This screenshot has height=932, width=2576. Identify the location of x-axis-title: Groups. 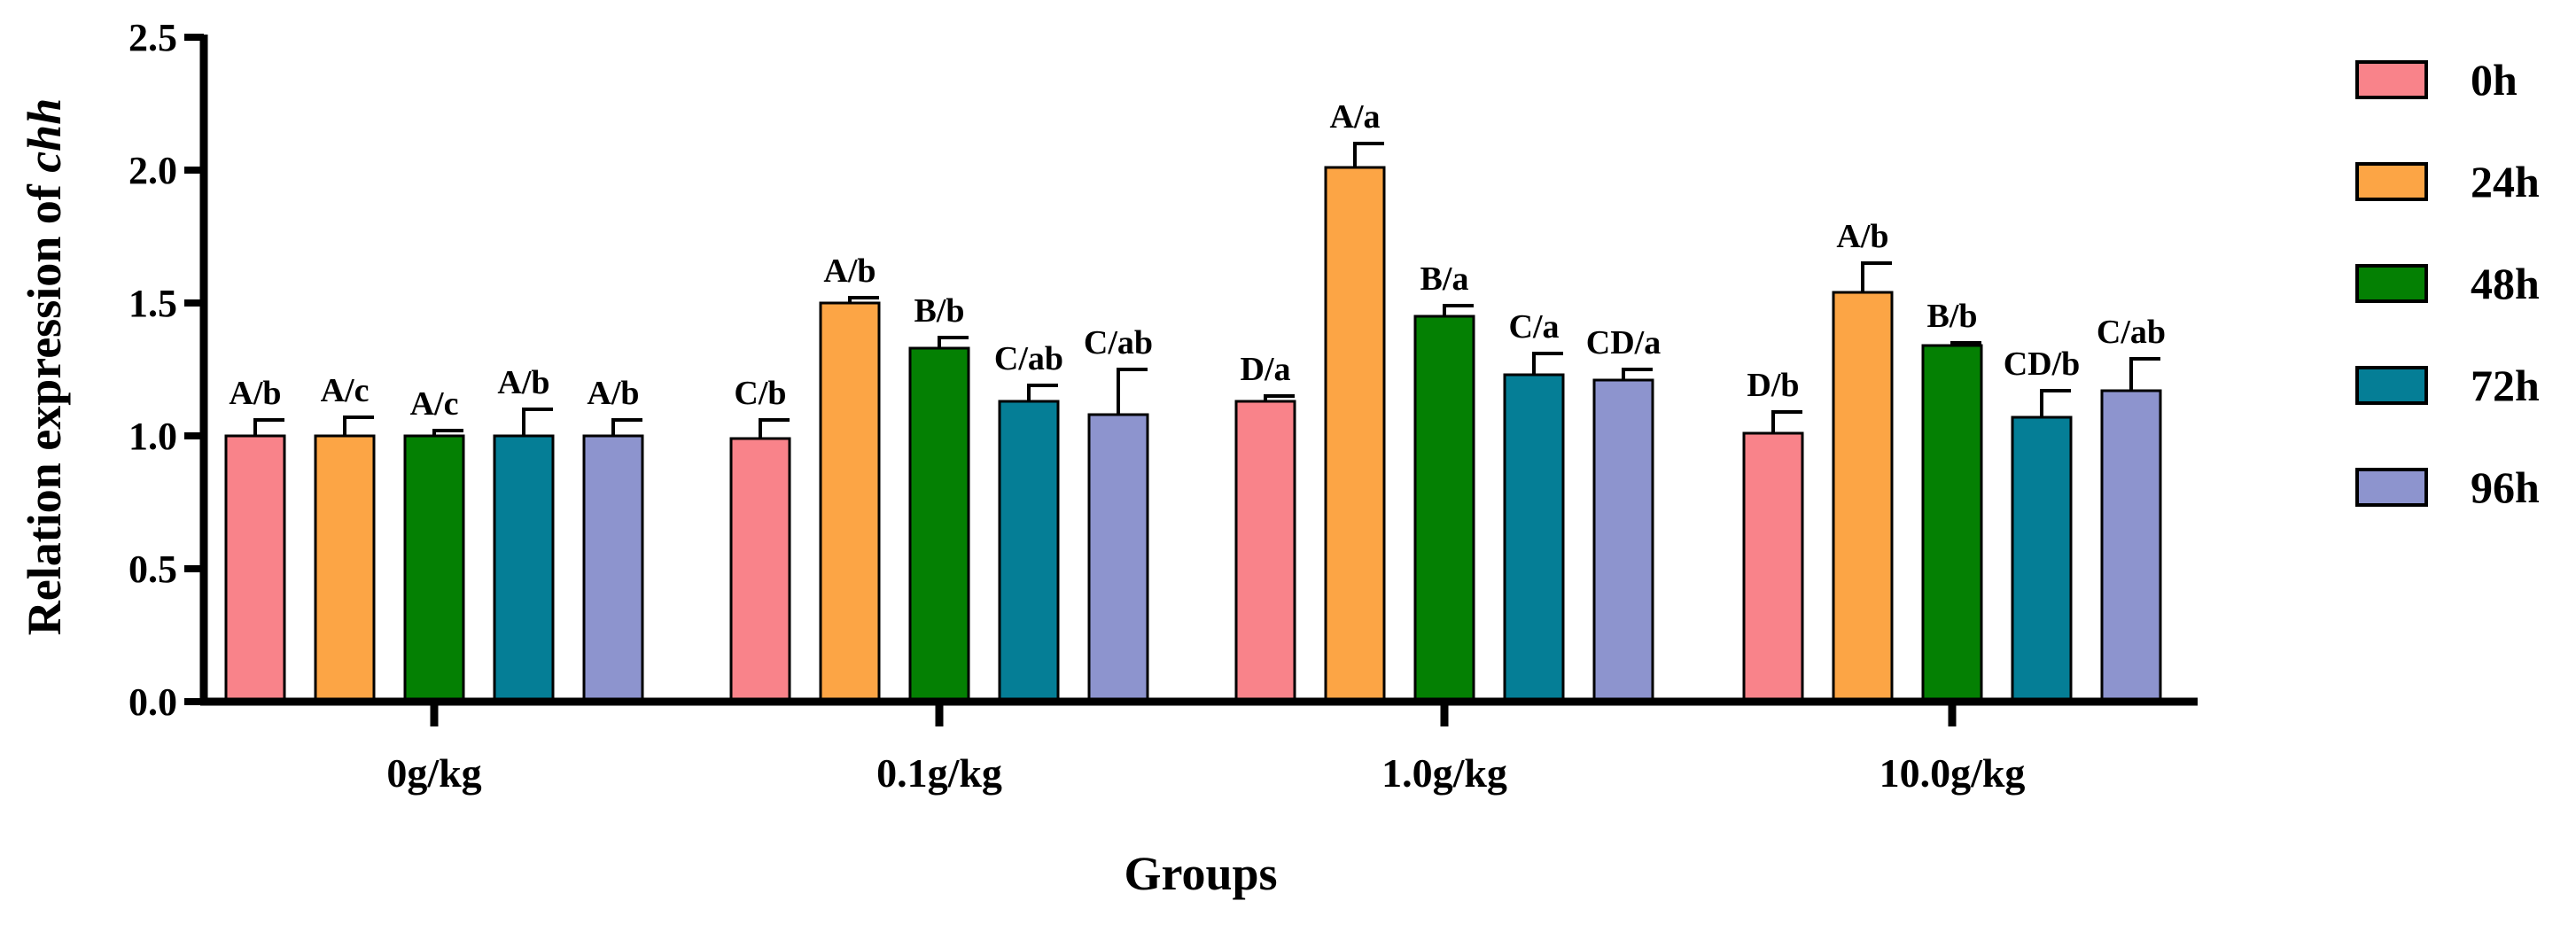
(1201, 873).